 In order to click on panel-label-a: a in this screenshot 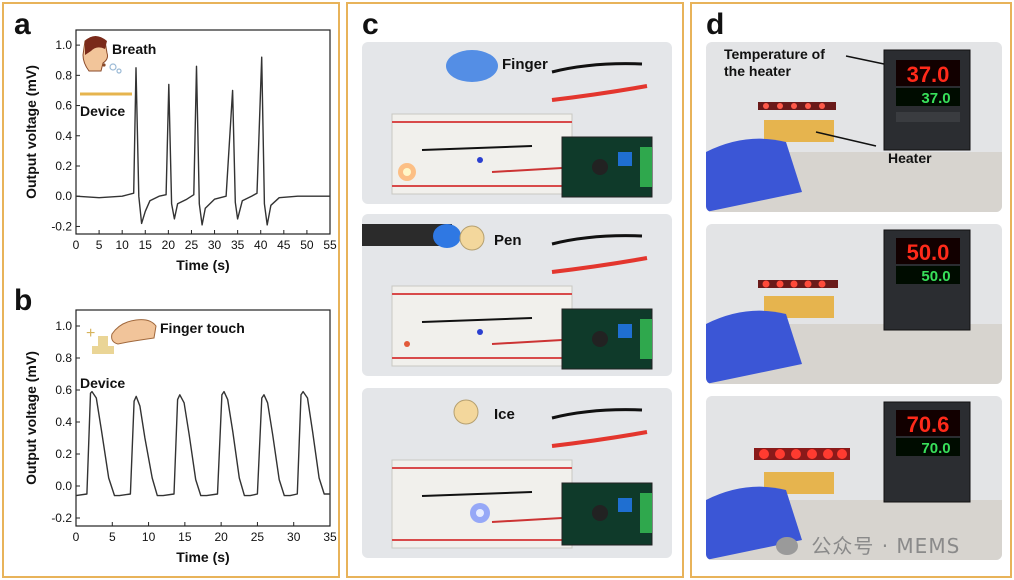, I will do `click(22, 24)`.